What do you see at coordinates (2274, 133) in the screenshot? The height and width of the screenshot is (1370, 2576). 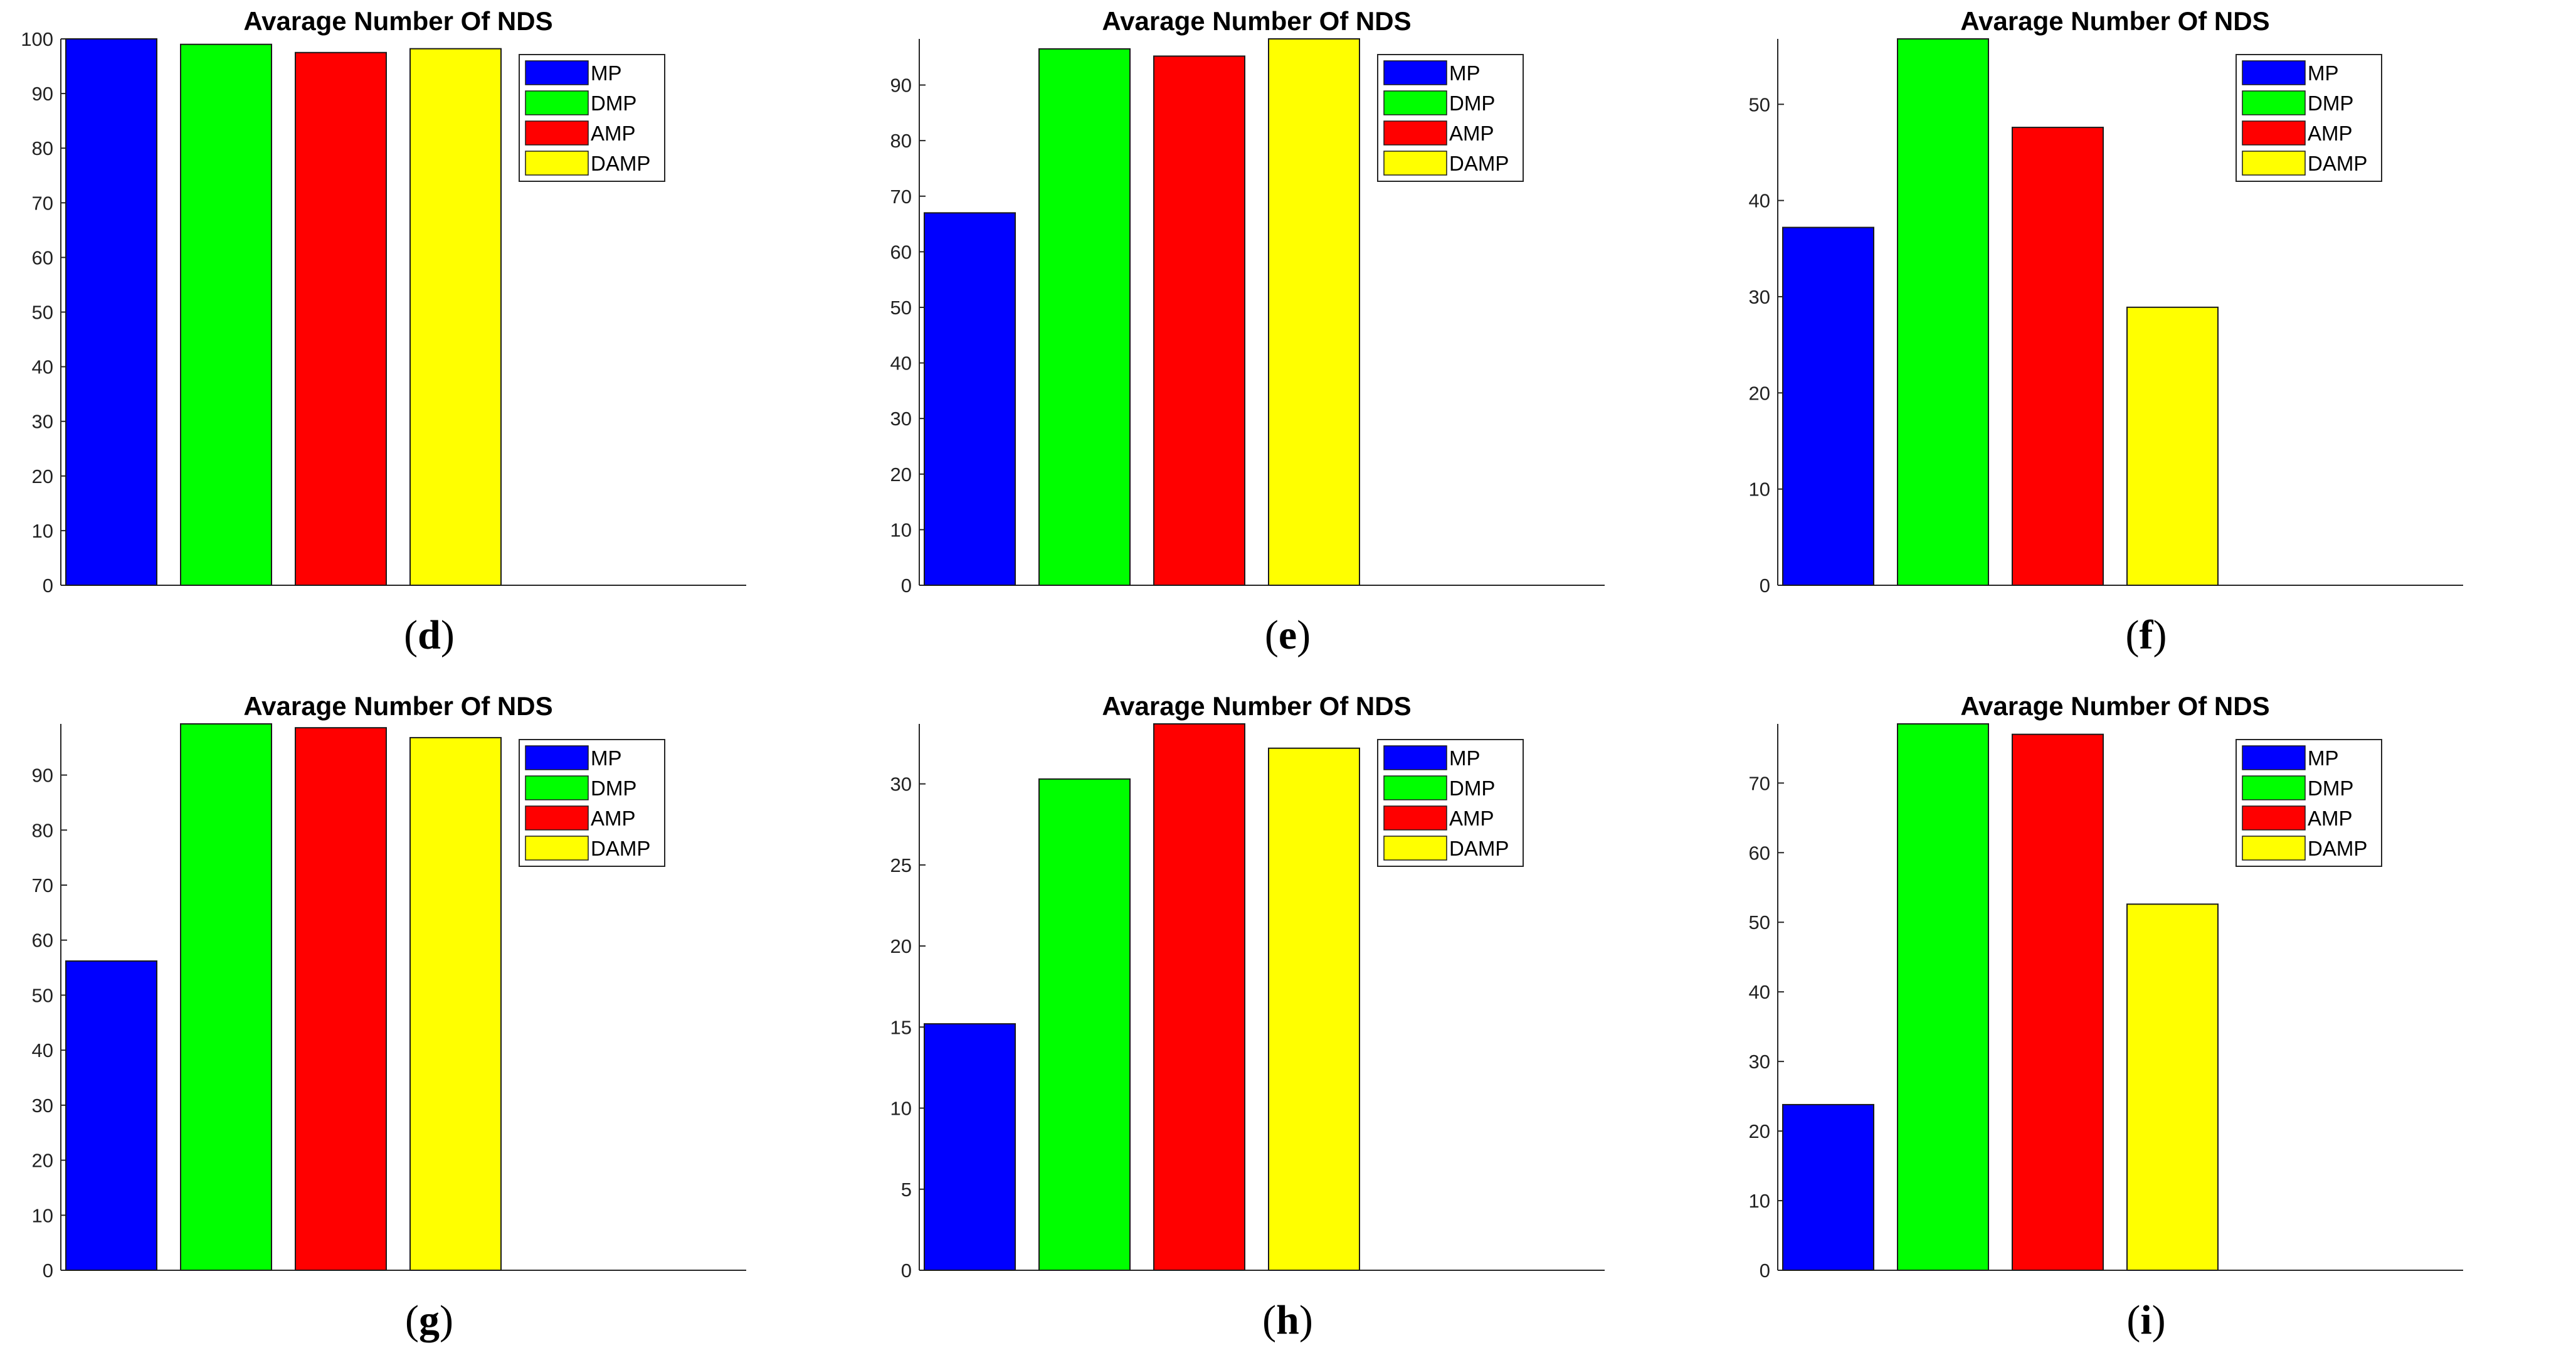 I see `legend-swatch-amp` at bounding box center [2274, 133].